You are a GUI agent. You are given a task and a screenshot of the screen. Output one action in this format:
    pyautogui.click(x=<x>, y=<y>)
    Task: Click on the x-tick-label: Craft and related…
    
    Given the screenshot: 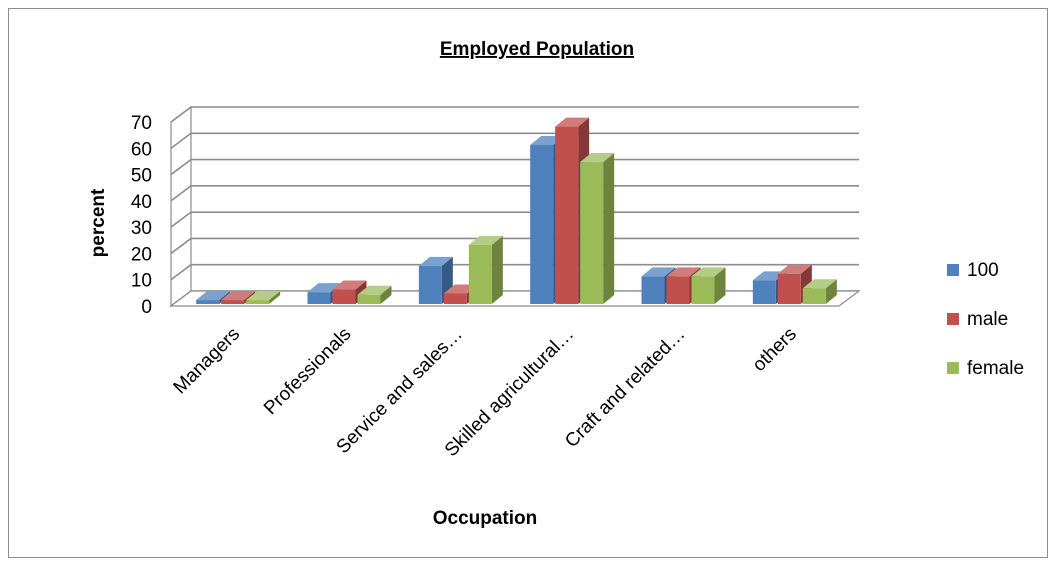 What is the action you would take?
    pyautogui.click(x=625, y=388)
    